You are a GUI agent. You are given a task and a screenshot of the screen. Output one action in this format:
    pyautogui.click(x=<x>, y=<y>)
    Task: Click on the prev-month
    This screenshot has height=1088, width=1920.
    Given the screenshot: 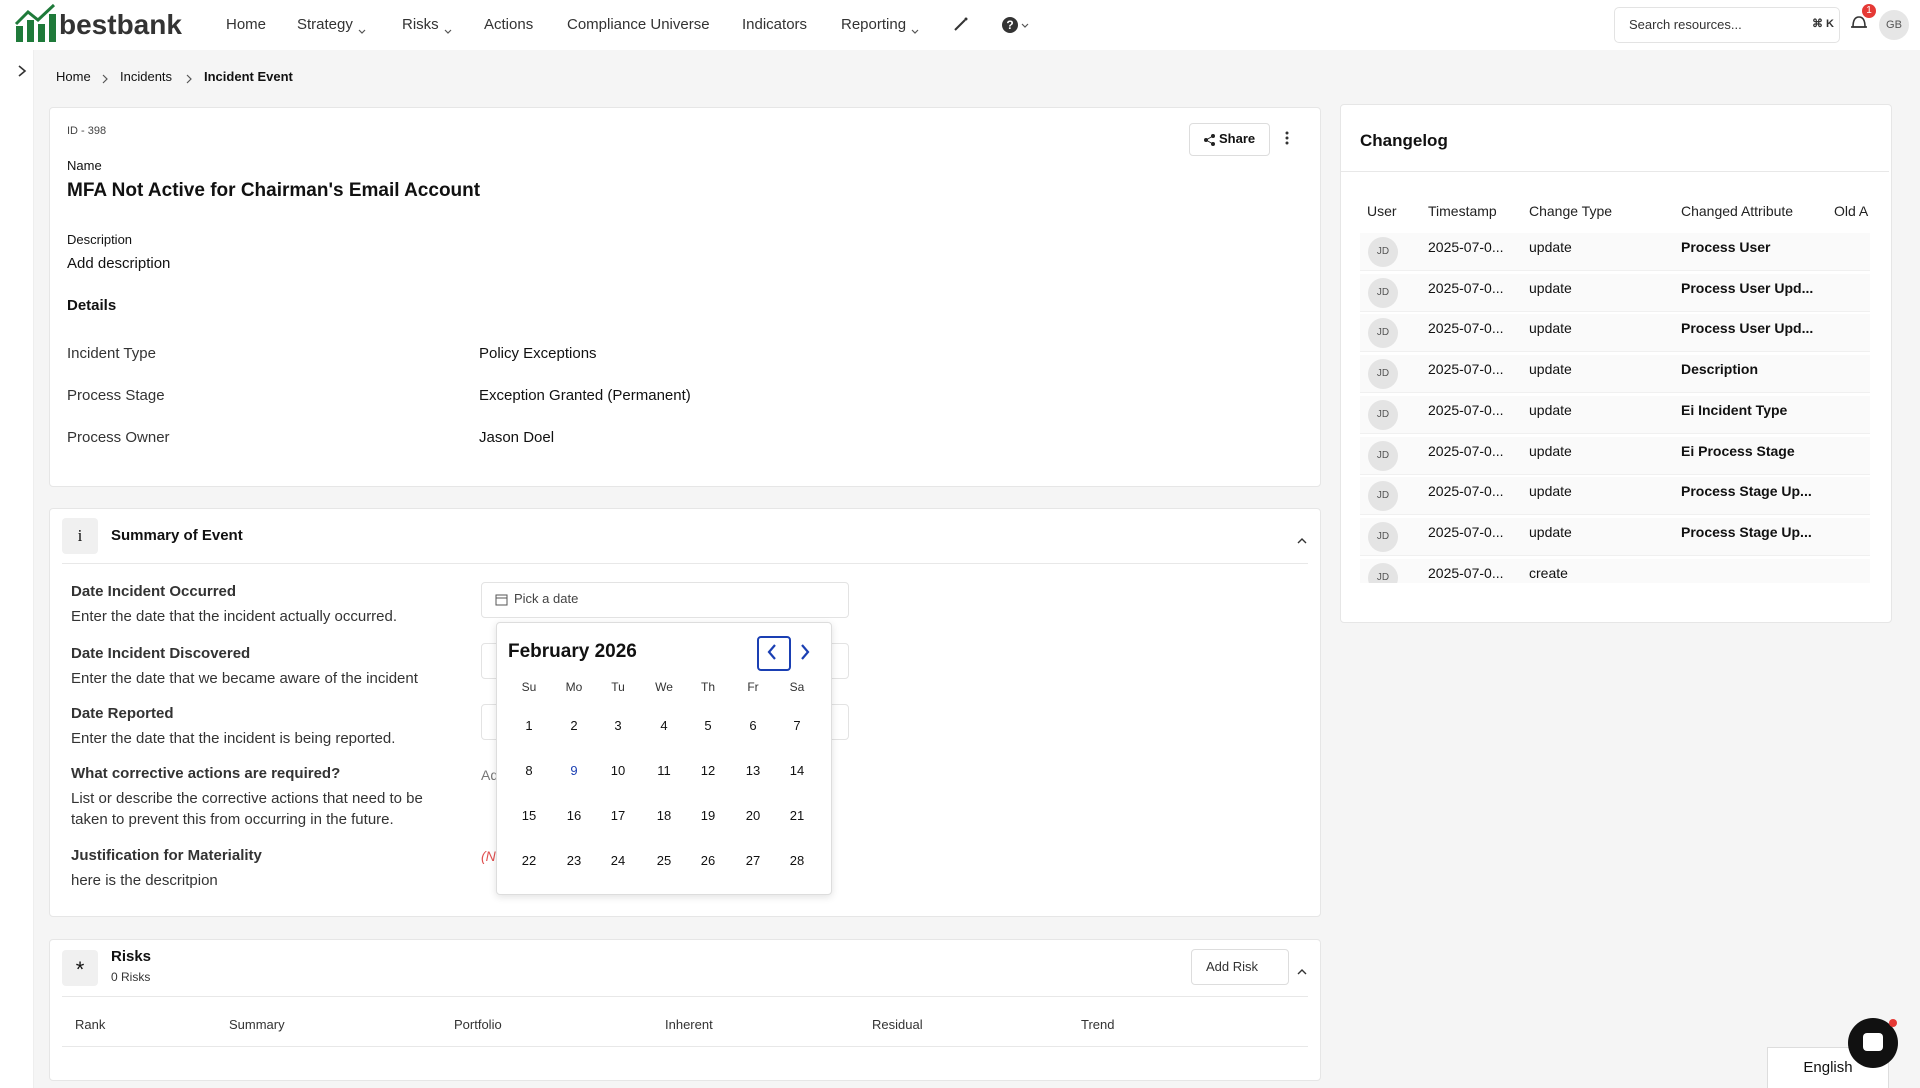 What is the action you would take?
    pyautogui.click(x=774, y=653)
    